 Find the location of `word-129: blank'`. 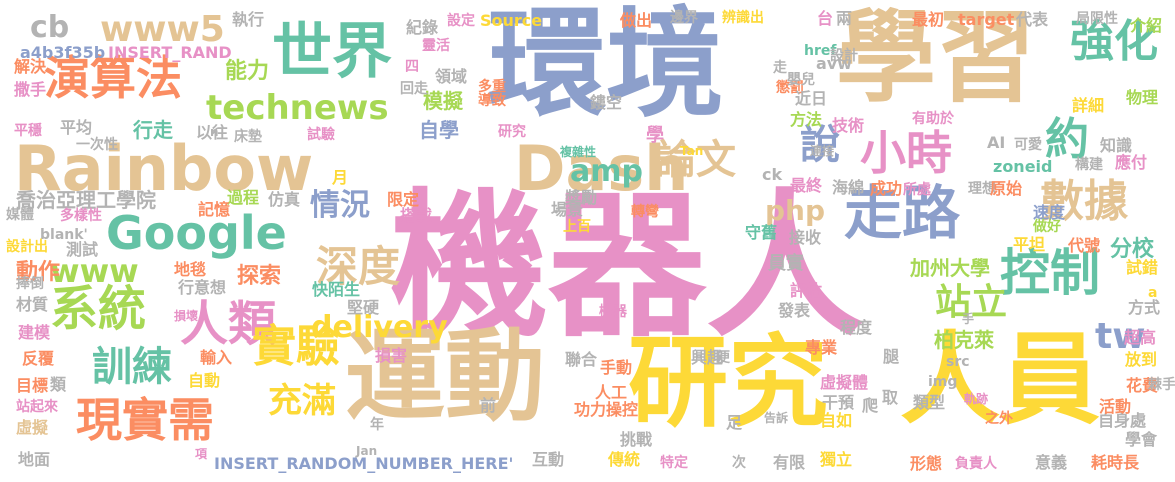

word-129: blank' is located at coordinates (64, 235).